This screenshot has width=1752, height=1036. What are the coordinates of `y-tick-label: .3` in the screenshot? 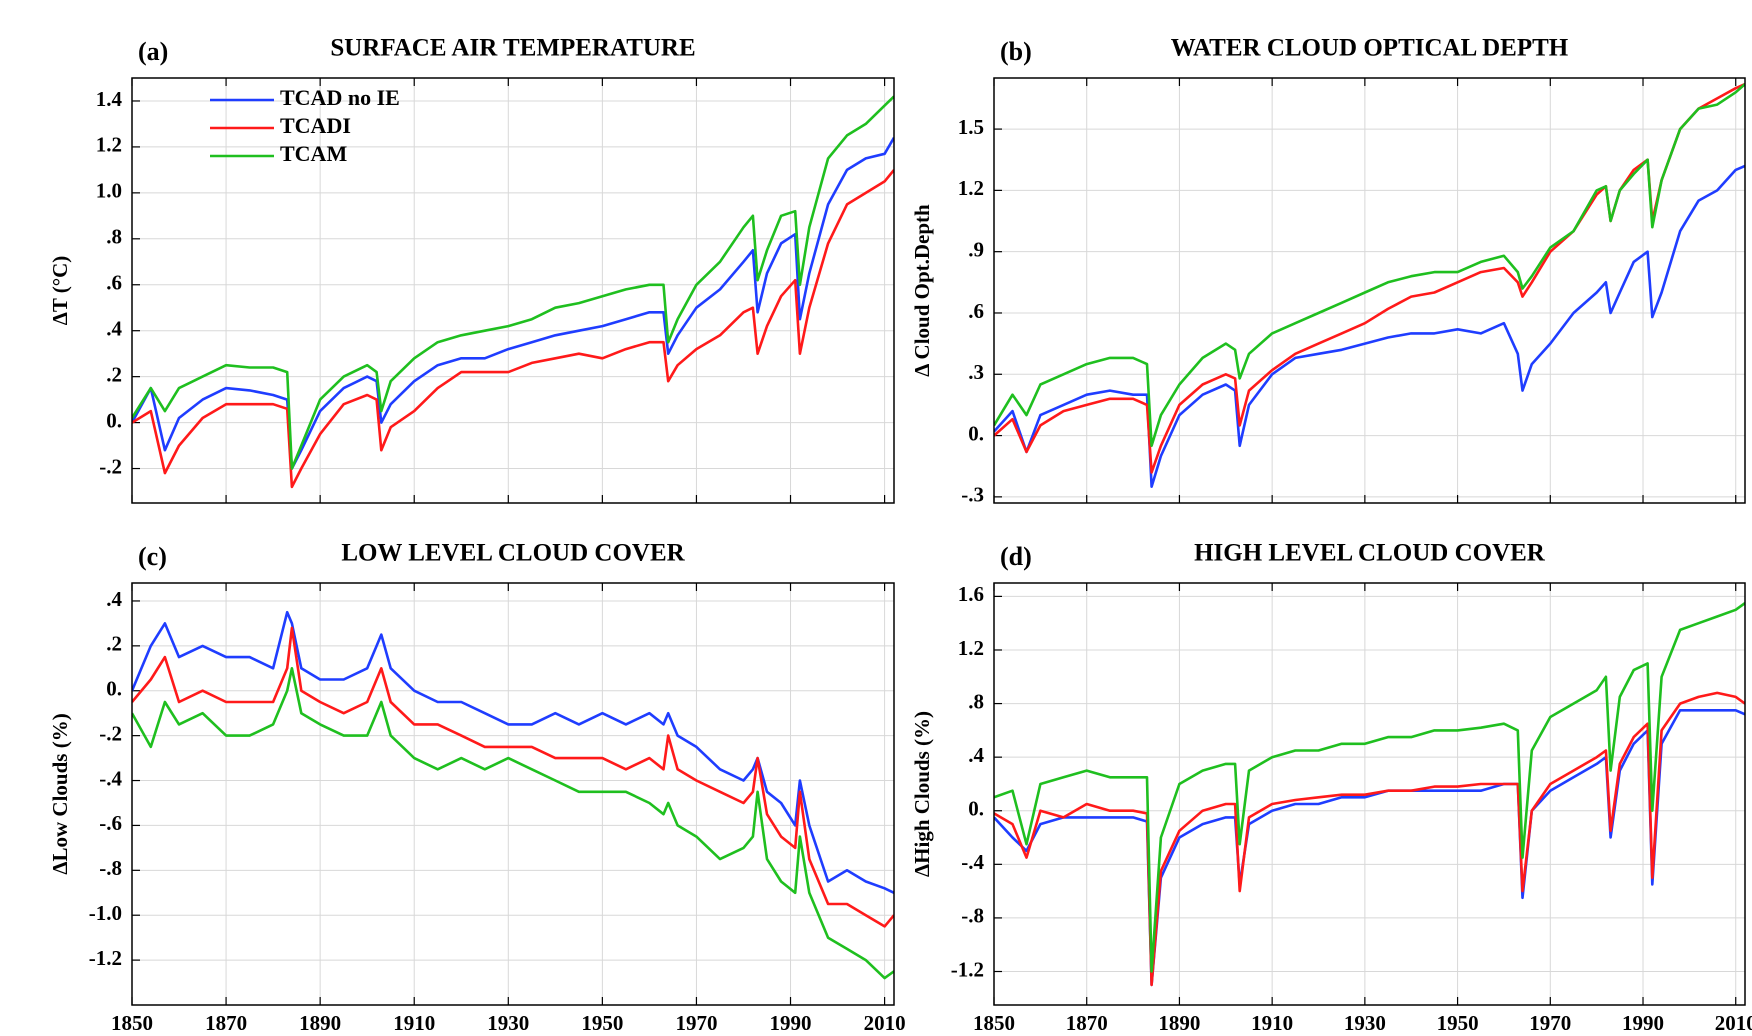 It's located at (976, 372).